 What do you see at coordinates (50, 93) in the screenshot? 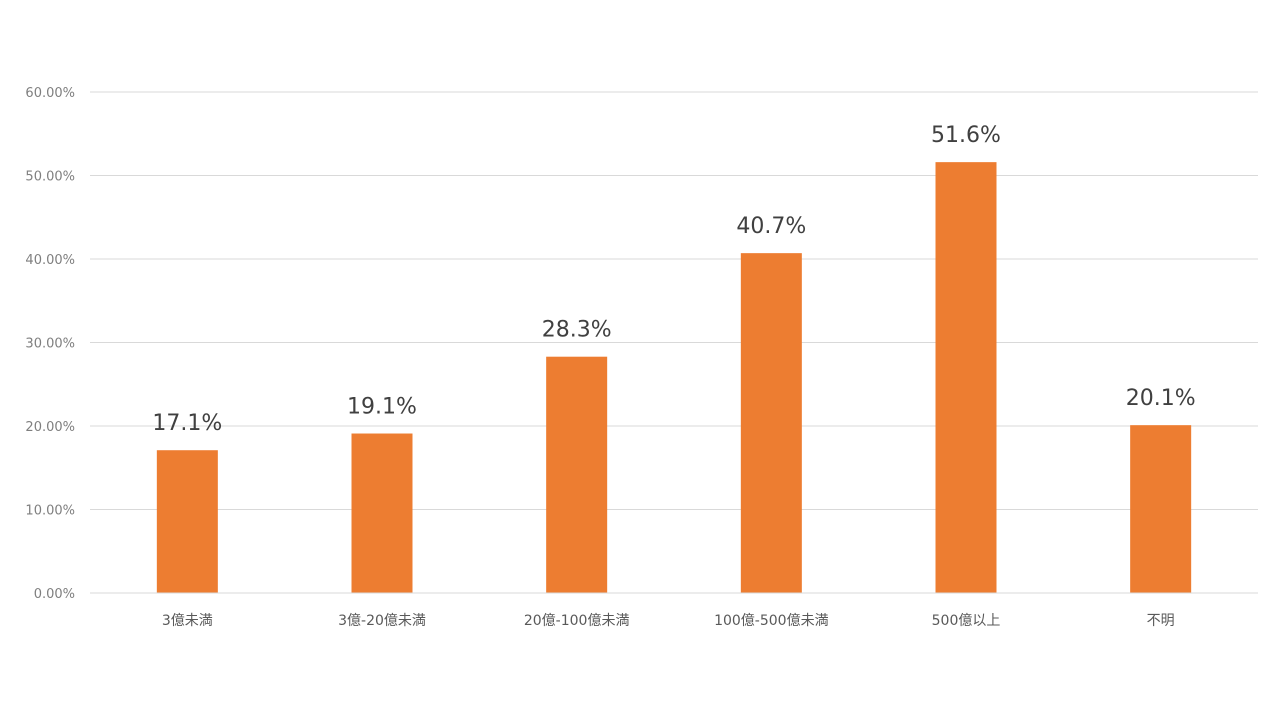
I see `y-tick-label: 60.00%` at bounding box center [50, 93].